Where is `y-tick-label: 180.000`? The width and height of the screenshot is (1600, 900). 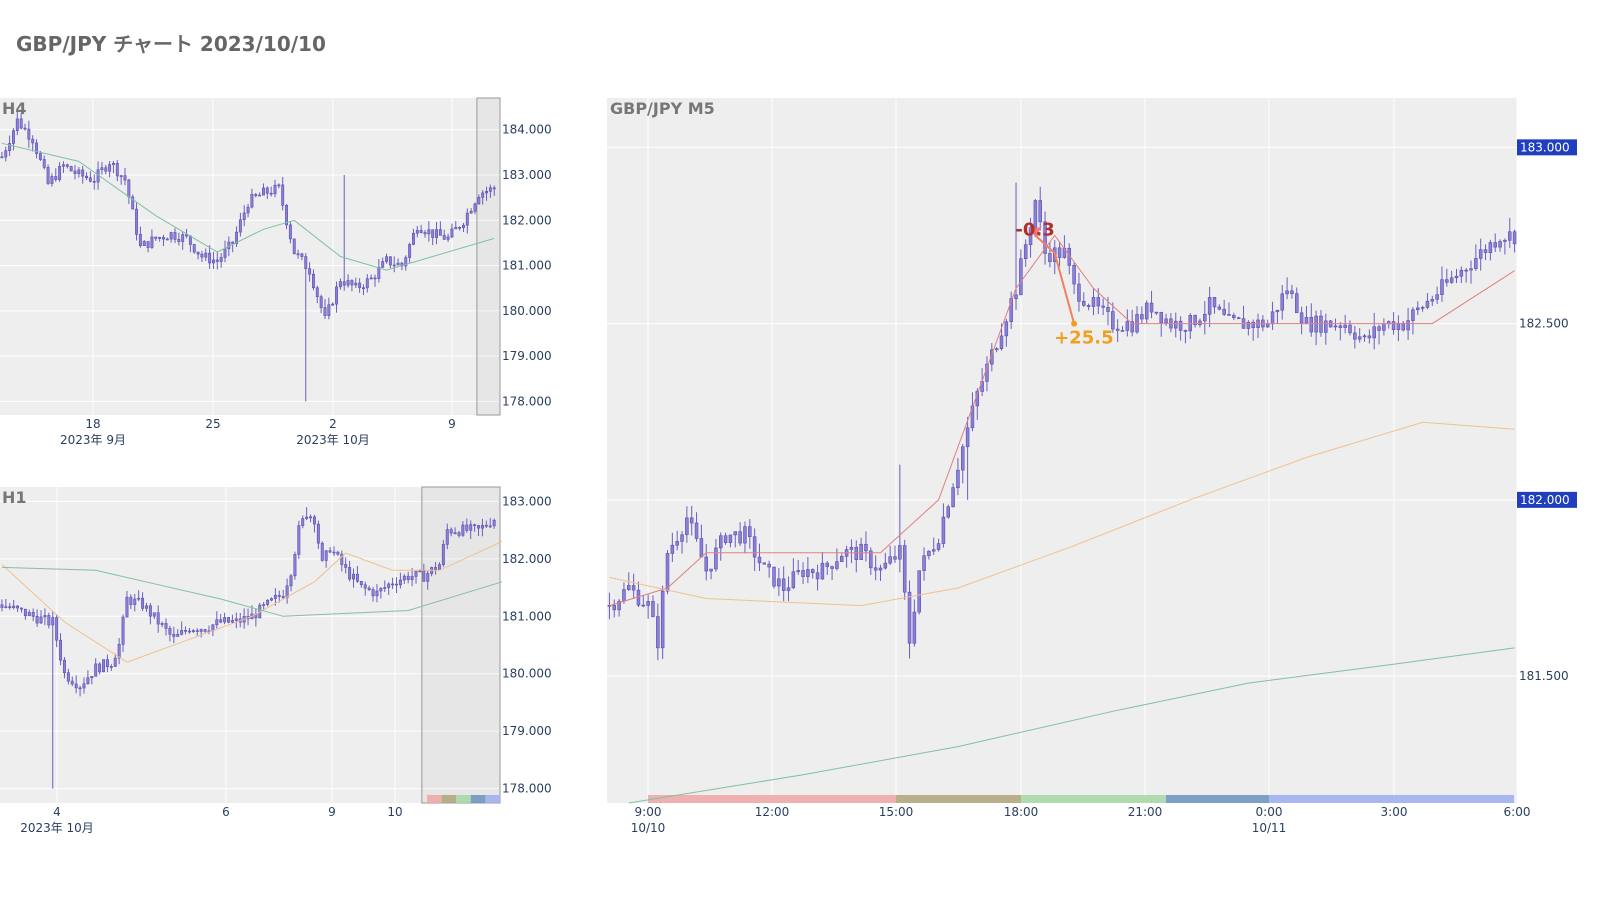
y-tick-label: 180.000 is located at coordinates (527, 674).